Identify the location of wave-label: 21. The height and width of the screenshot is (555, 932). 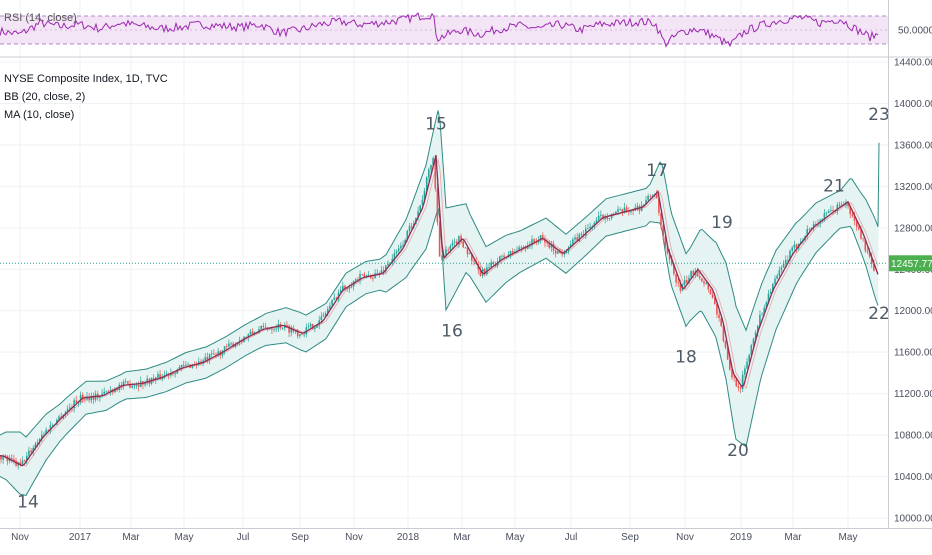
(834, 187).